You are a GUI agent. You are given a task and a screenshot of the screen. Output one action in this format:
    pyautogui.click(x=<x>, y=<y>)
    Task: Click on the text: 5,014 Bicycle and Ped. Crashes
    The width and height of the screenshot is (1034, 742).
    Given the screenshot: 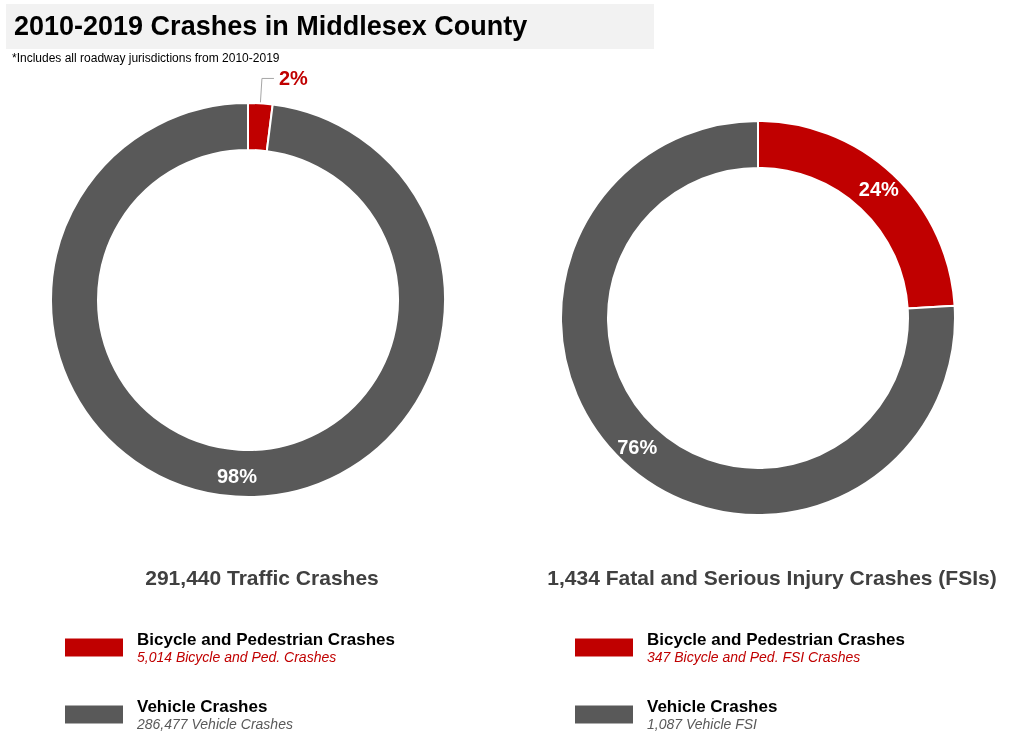 What is the action you would take?
    pyautogui.click(x=237, y=657)
    